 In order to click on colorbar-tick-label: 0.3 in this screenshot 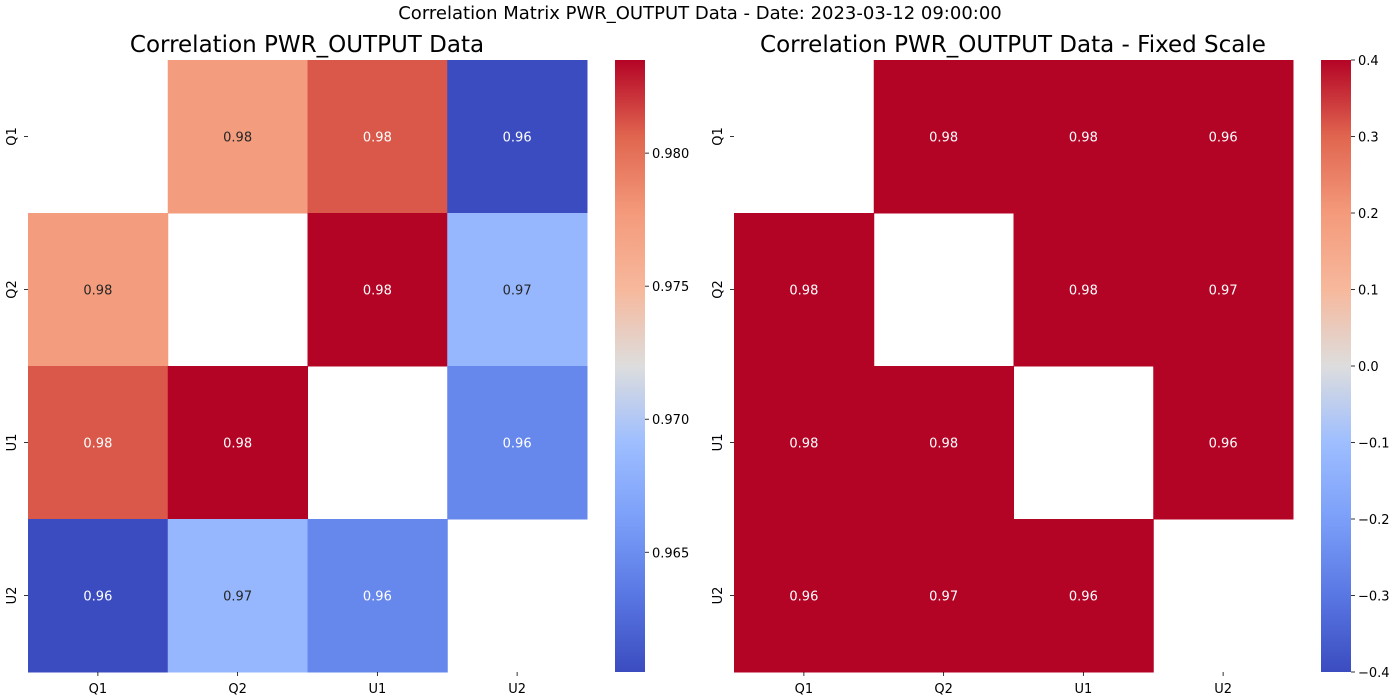, I will do `click(1368, 138)`.